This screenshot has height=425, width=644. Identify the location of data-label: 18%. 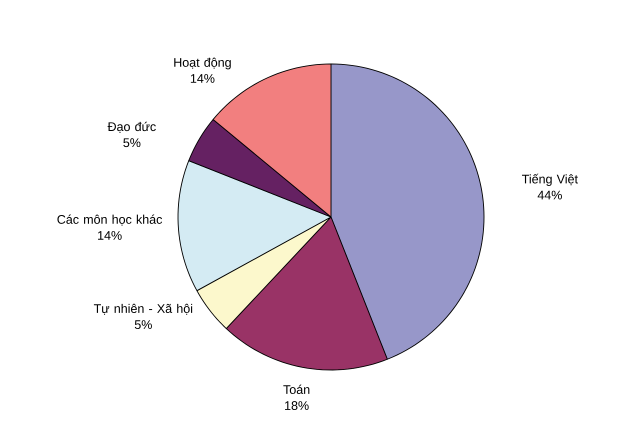
(297, 405).